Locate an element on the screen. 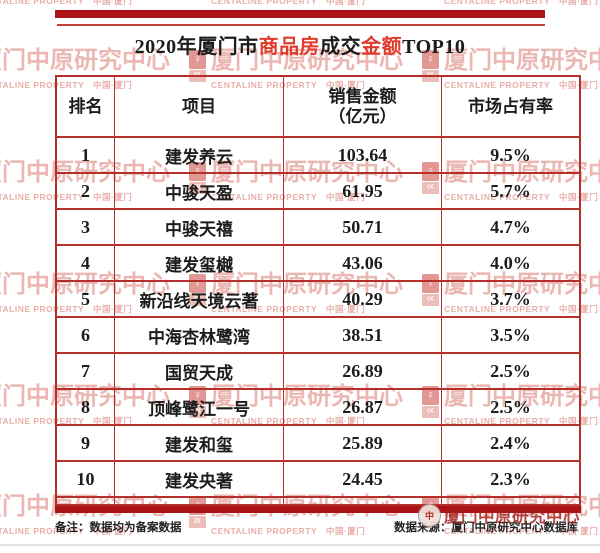 Image resolution: width=600 pixels, height=553 pixels. rank-cell: 1 is located at coordinates (86, 156).